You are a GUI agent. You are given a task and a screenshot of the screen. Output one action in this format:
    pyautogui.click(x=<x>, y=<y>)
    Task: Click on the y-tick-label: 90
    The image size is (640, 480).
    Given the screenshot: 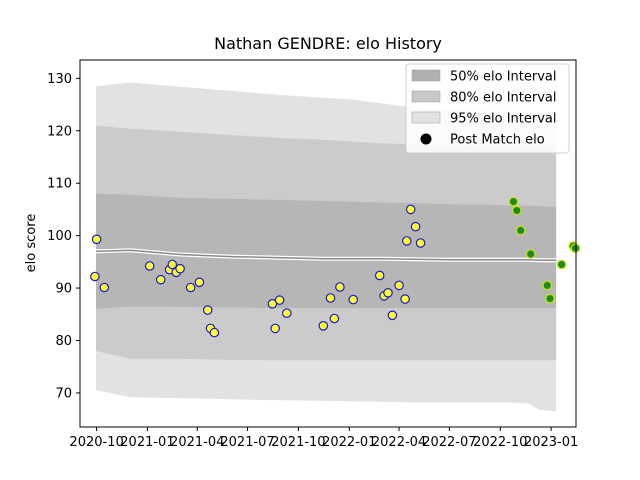 What is the action you would take?
    pyautogui.click(x=63, y=289)
    